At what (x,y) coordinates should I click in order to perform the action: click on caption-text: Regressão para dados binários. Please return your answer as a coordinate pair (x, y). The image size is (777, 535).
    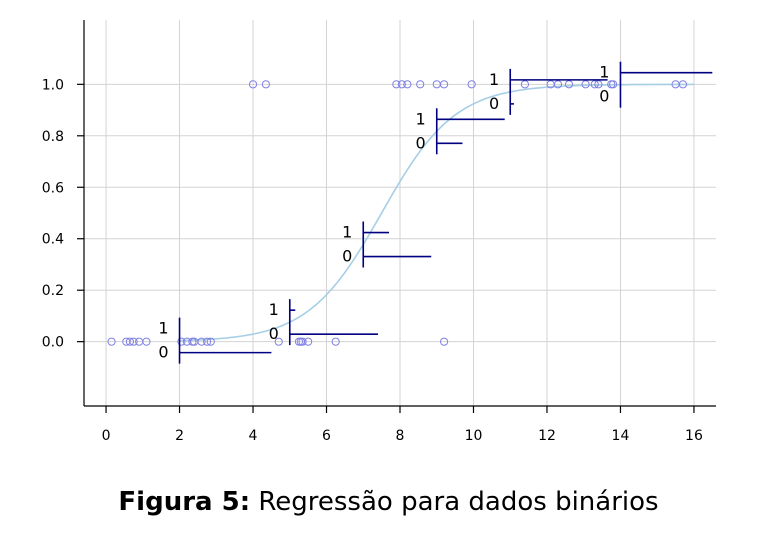
    Looking at the image, I should click on (458, 502).